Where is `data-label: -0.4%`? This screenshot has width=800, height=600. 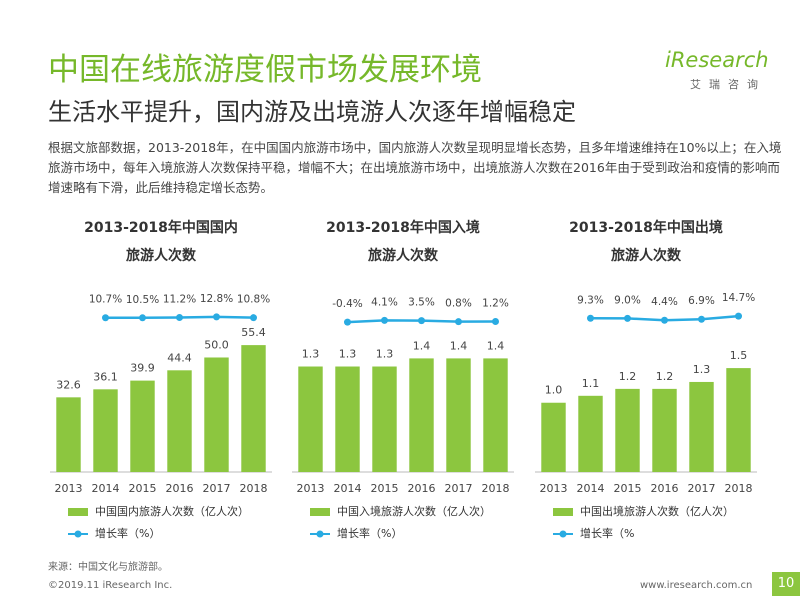 data-label: -0.4% is located at coordinates (347, 304).